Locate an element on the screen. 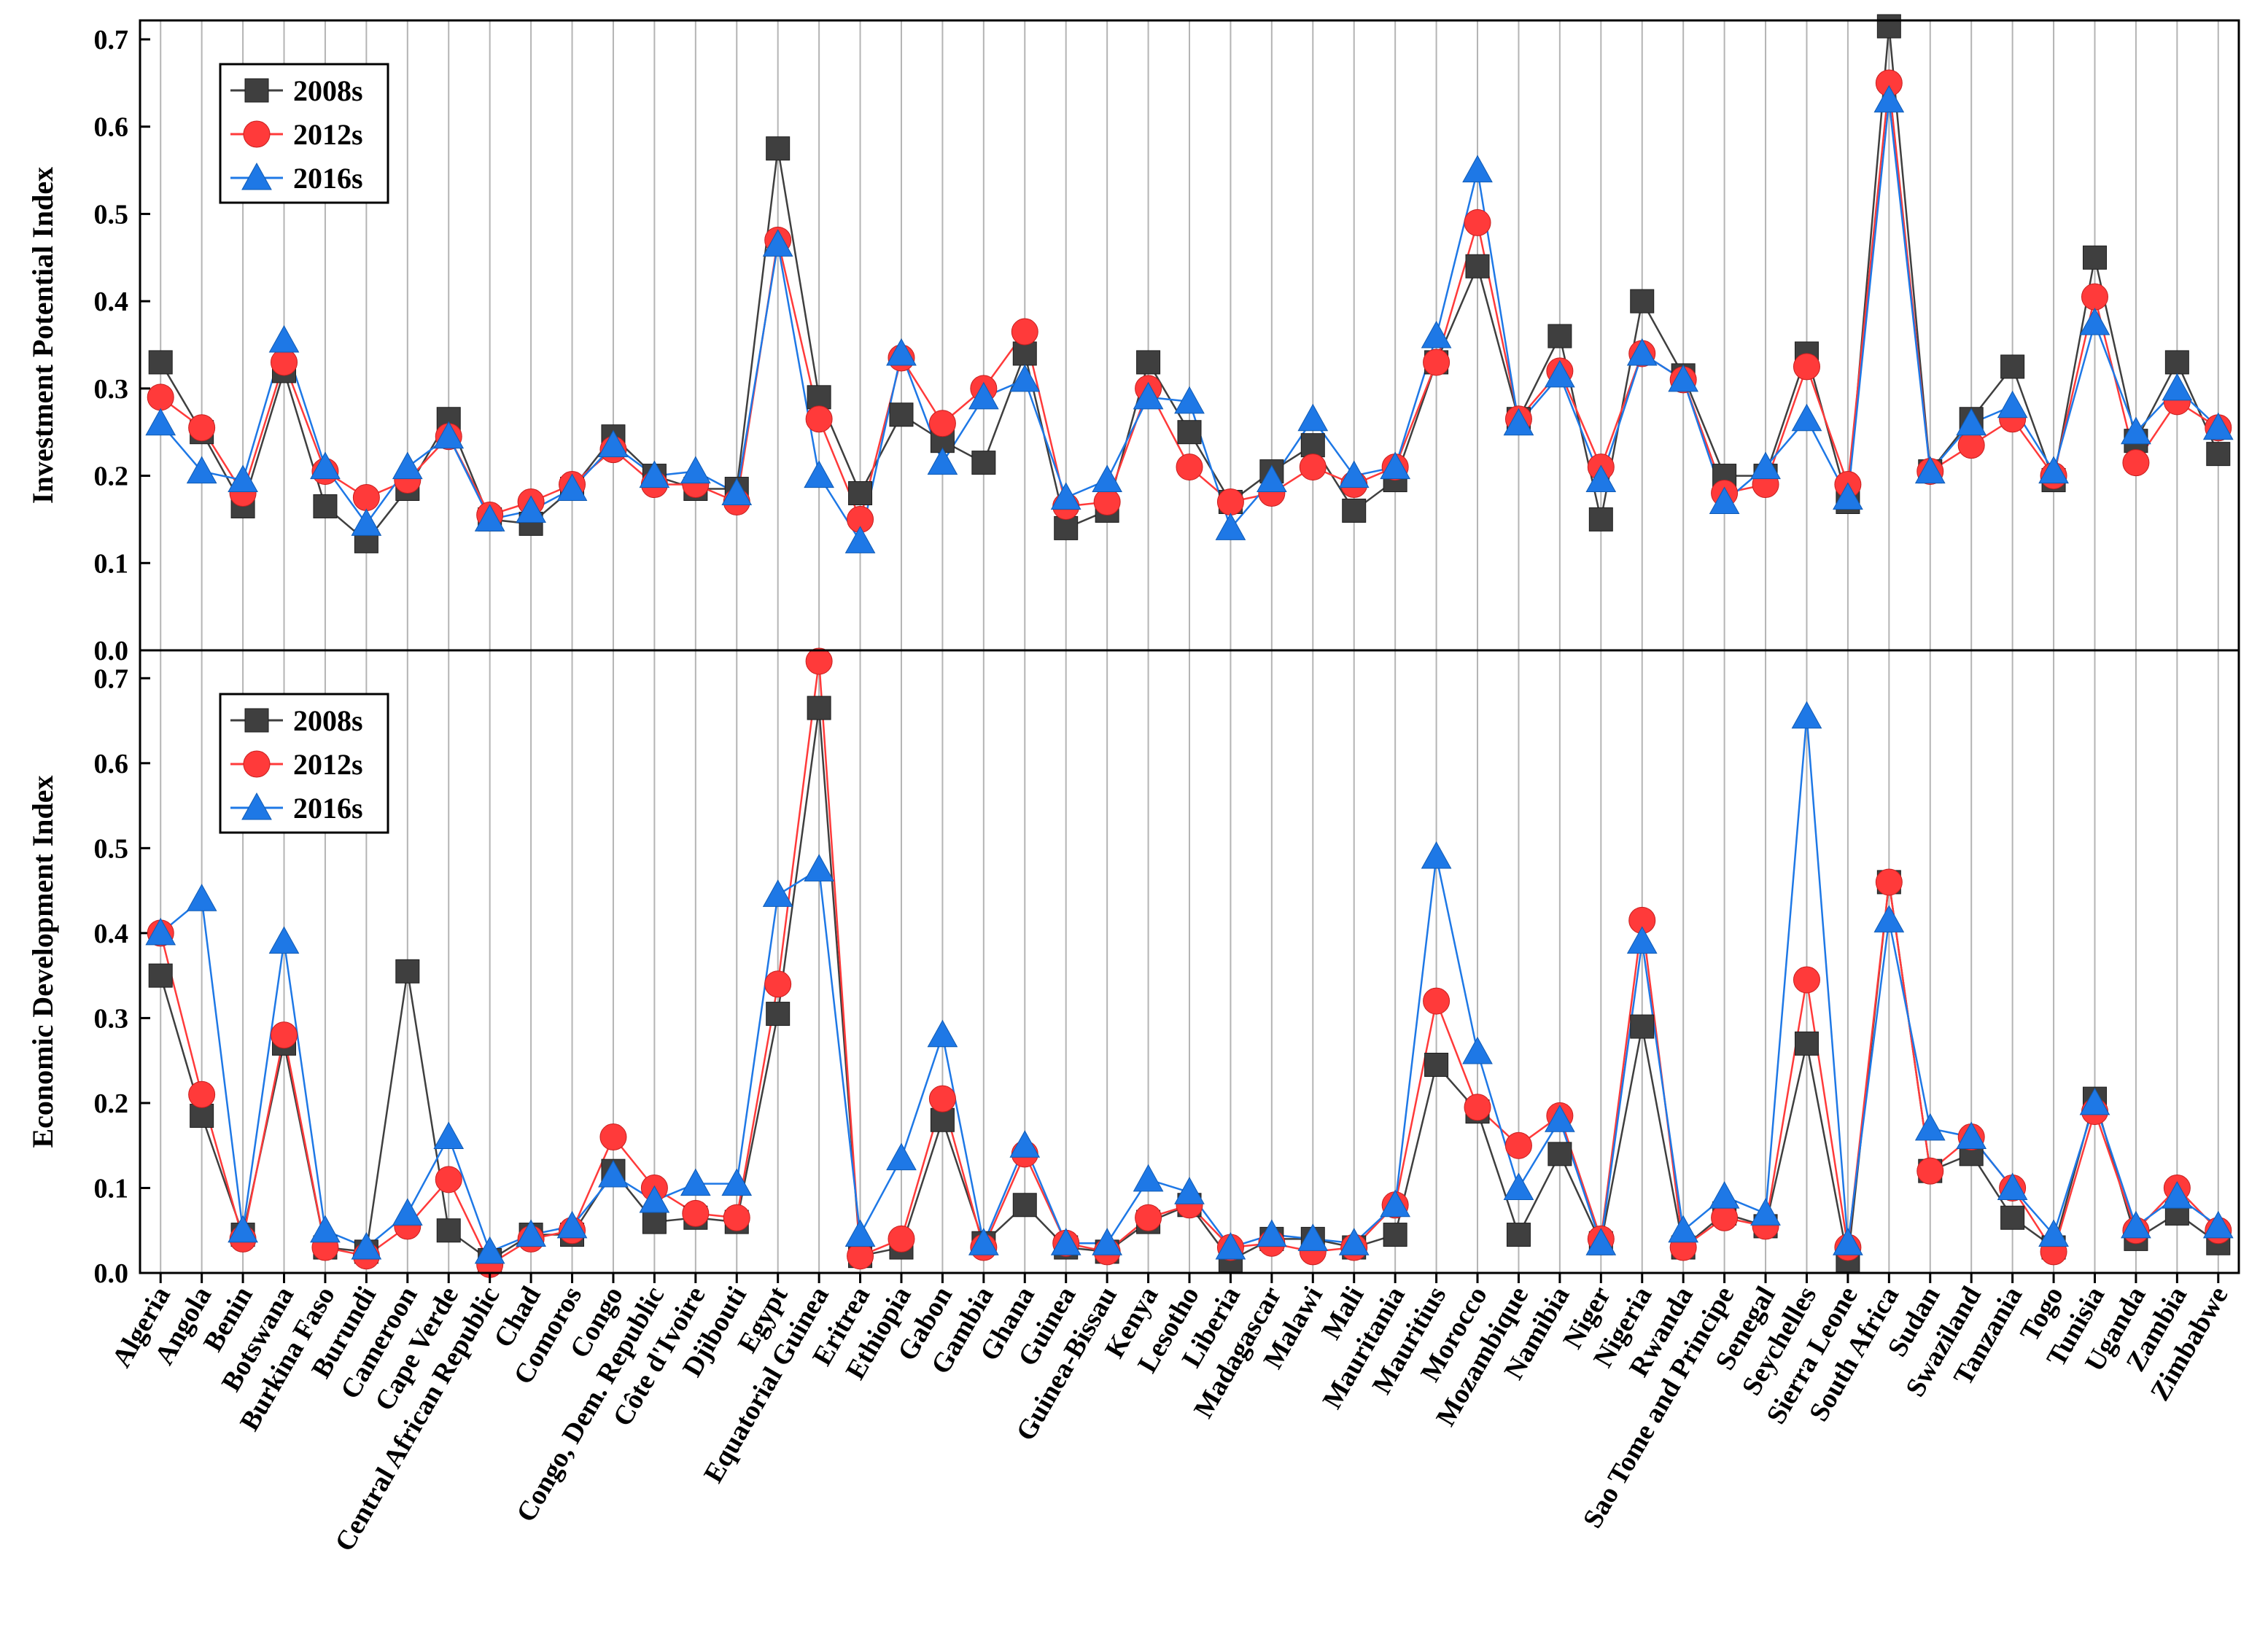 Image resolution: width=2268 pixels, height=1628 pixels. y-tick-label: 0.1 is located at coordinates (112, 1188).